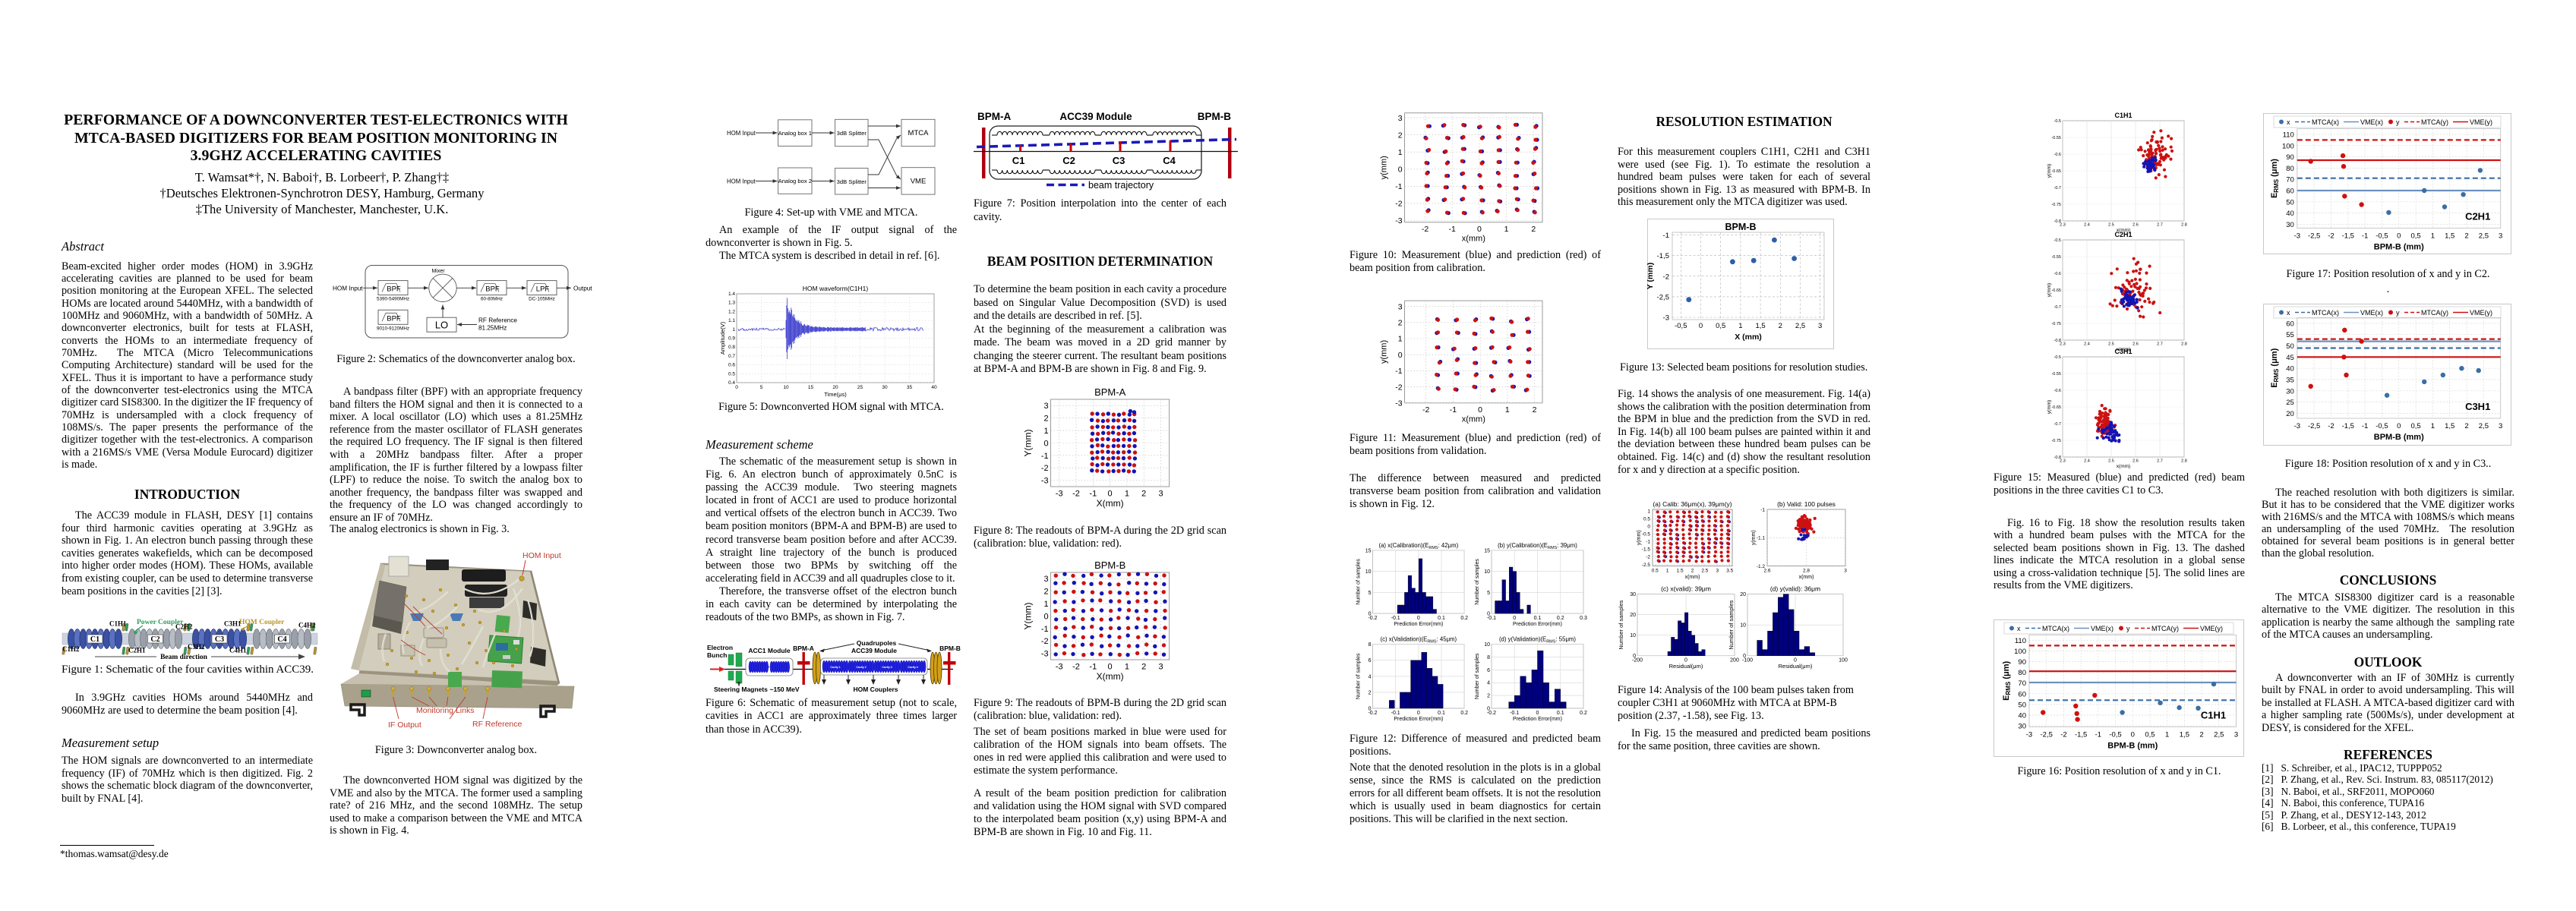 The width and height of the screenshot is (2576, 911). Describe the element at coordinates (2056, 324) in the screenshot. I see `svg-text: -0.75` at that location.